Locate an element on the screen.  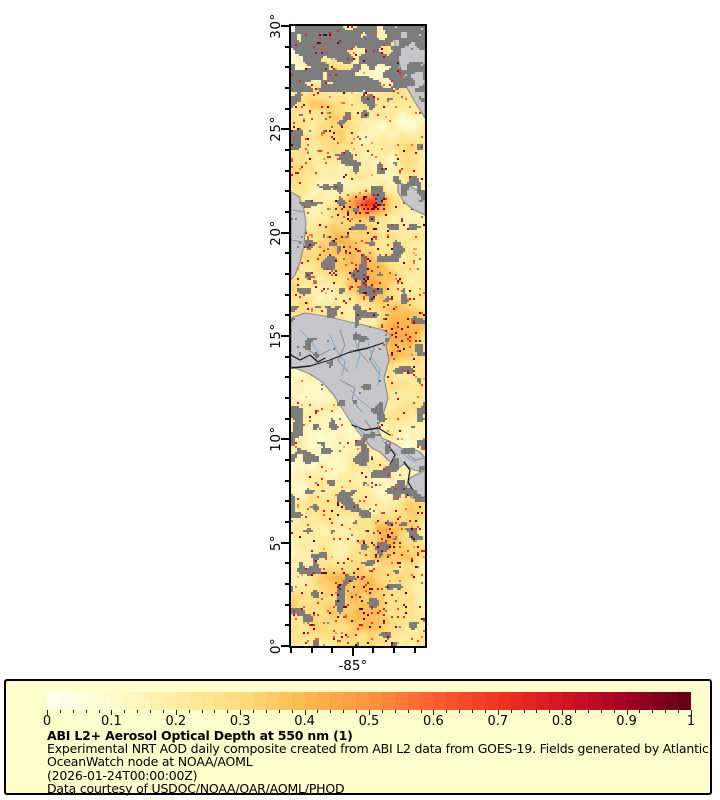
latitude-tick-label: 30° is located at coordinates (276, 26).